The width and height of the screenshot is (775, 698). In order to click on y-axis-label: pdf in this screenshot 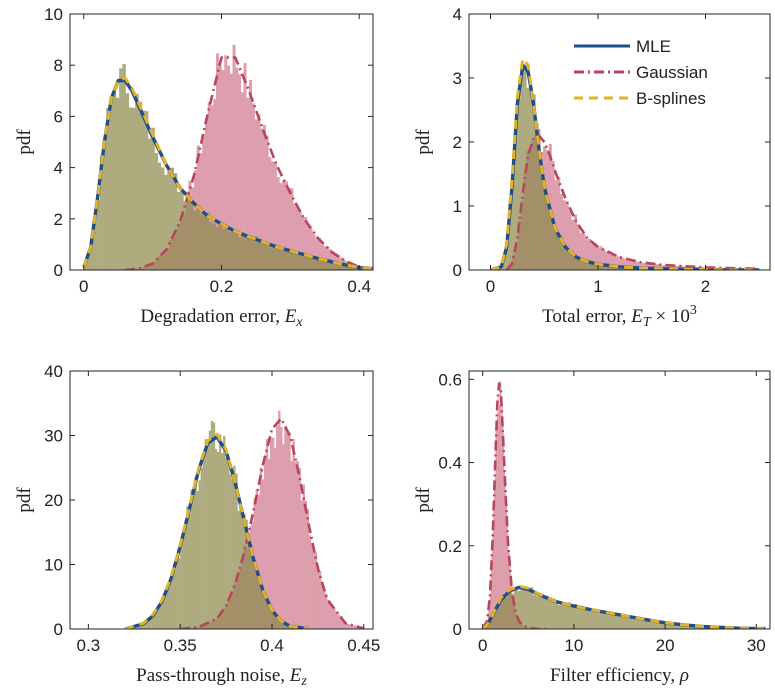, I will do `click(423, 500)`.